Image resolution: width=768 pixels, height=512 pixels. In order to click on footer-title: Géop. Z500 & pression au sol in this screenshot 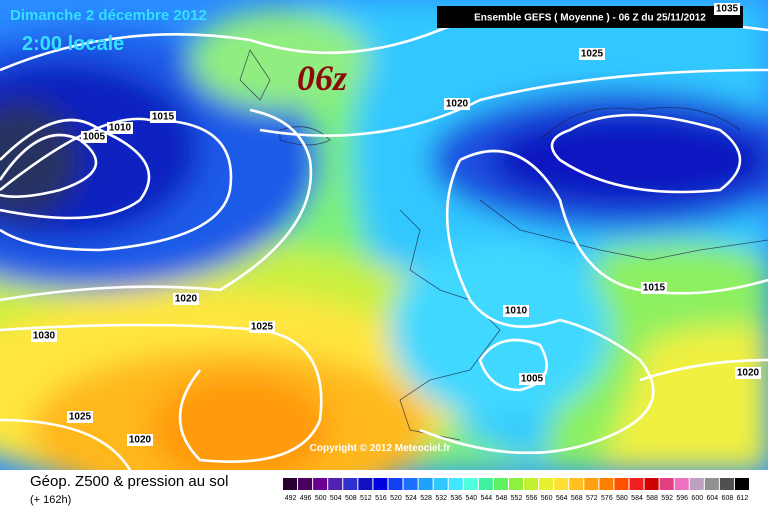, I will do `click(129, 481)`.